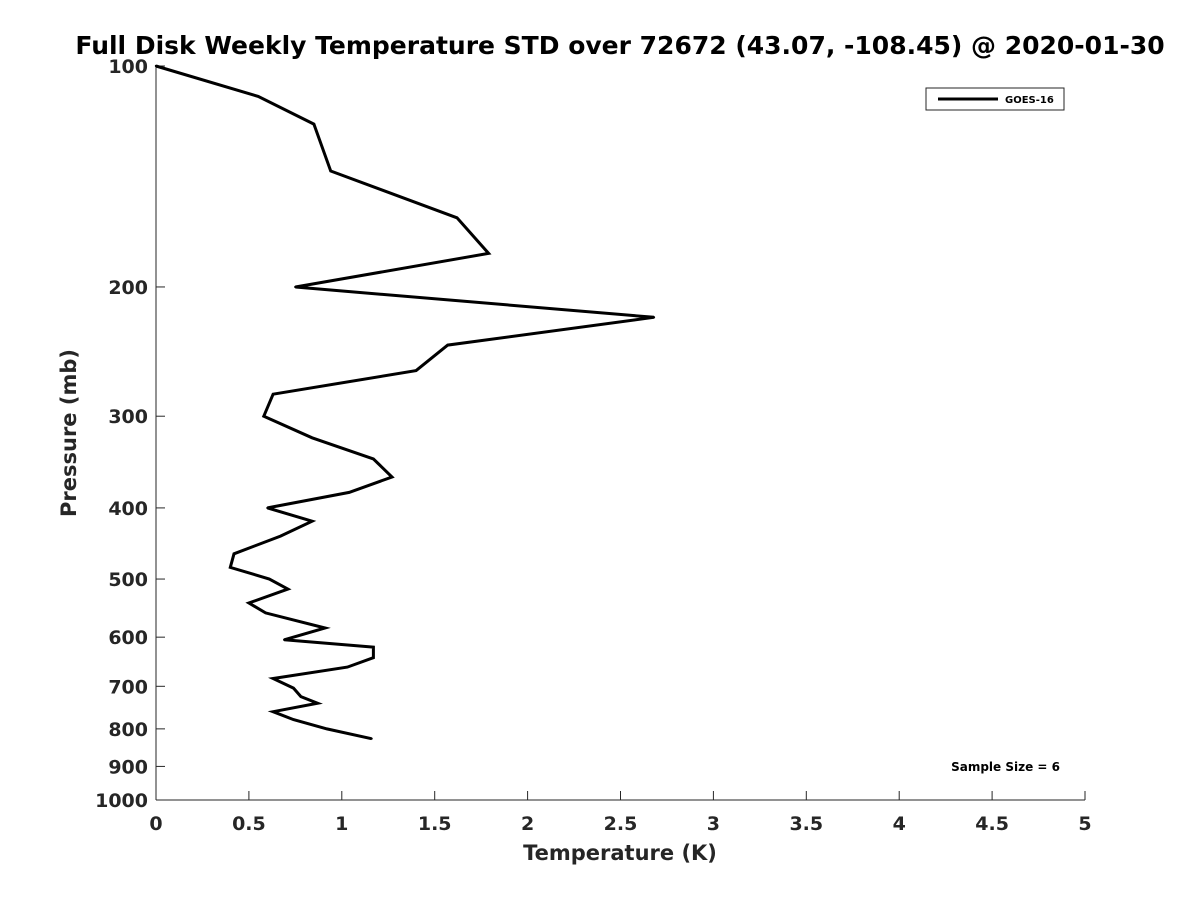 The image size is (1200, 900). What do you see at coordinates (435, 824) in the screenshot?
I see `x-tick-label: 1.5` at bounding box center [435, 824].